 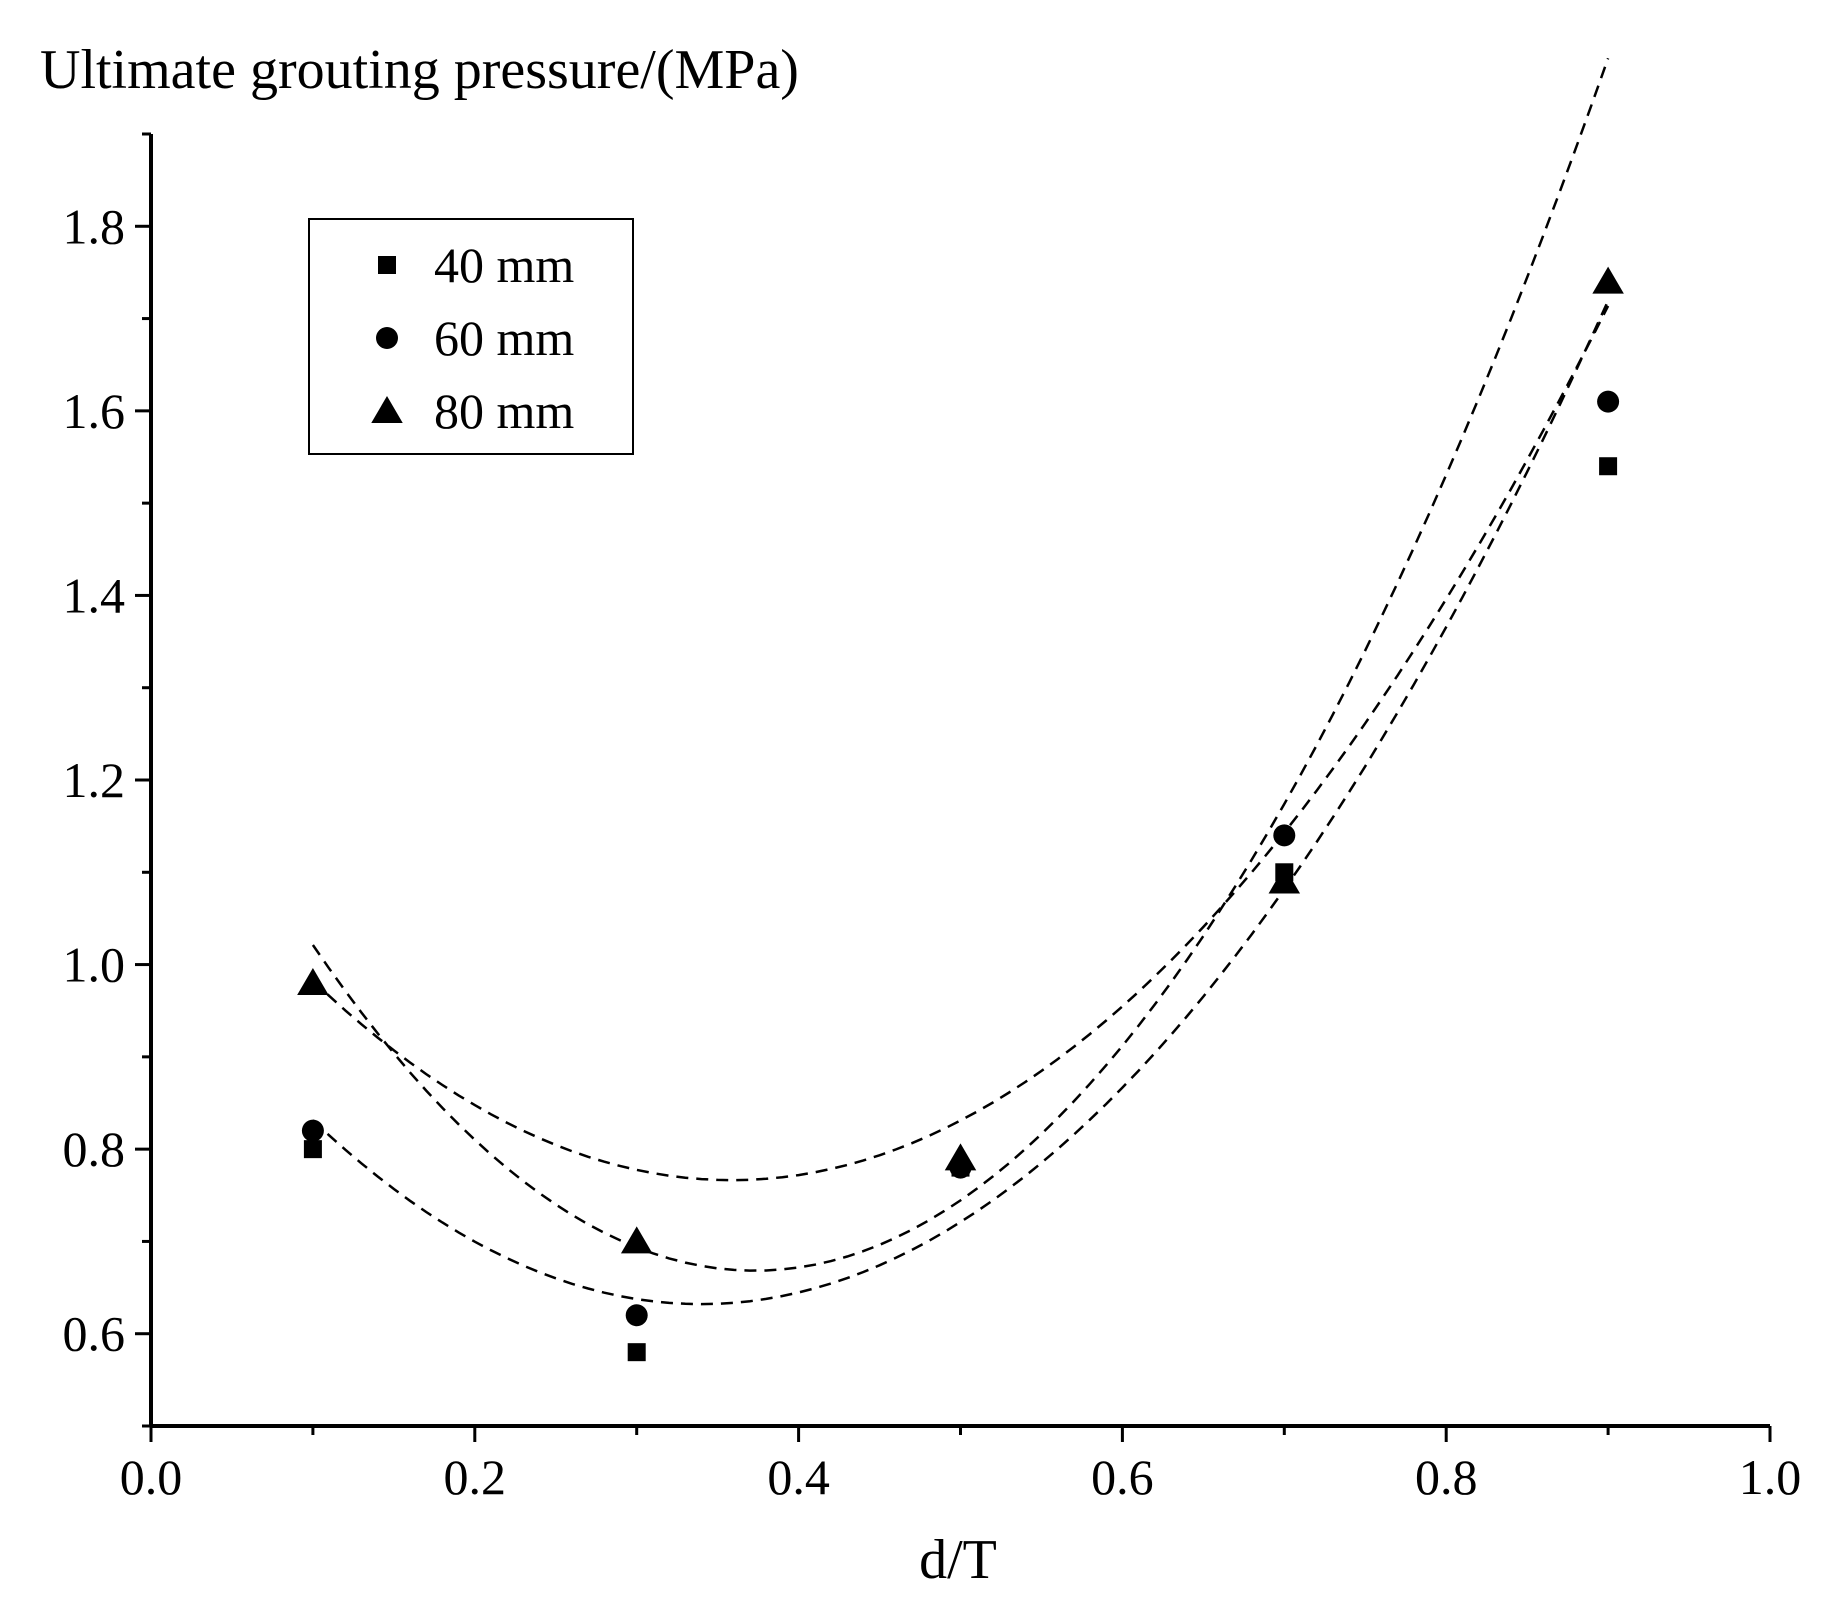 I want to click on x-tick-label: 0.2, so click(x=475, y=1477).